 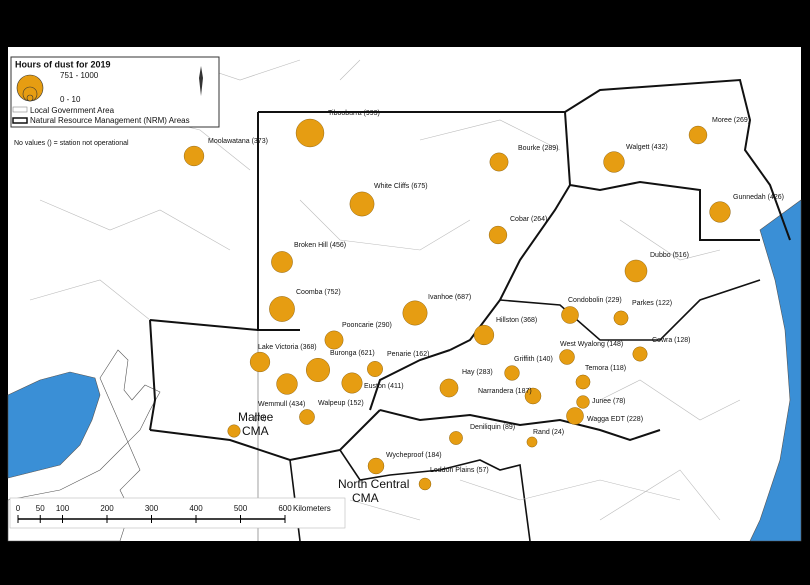 I want to click on legend-lga: Local Government Area, so click(x=72, y=110).